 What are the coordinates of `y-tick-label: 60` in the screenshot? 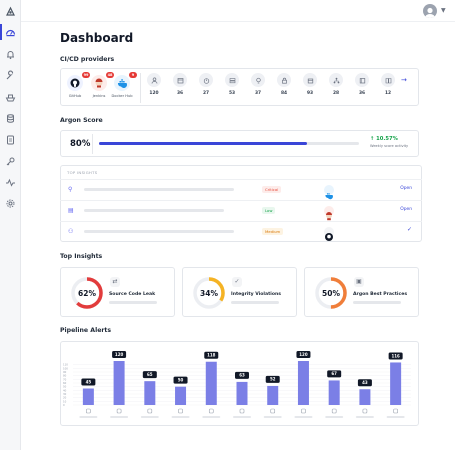 It's located at (65, 383).